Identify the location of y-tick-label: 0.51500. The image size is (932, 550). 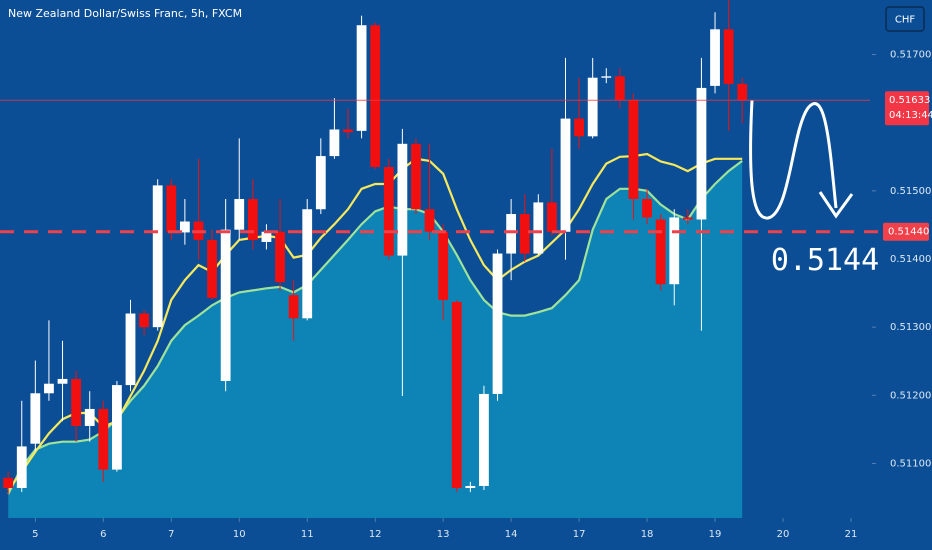
(910, 191).